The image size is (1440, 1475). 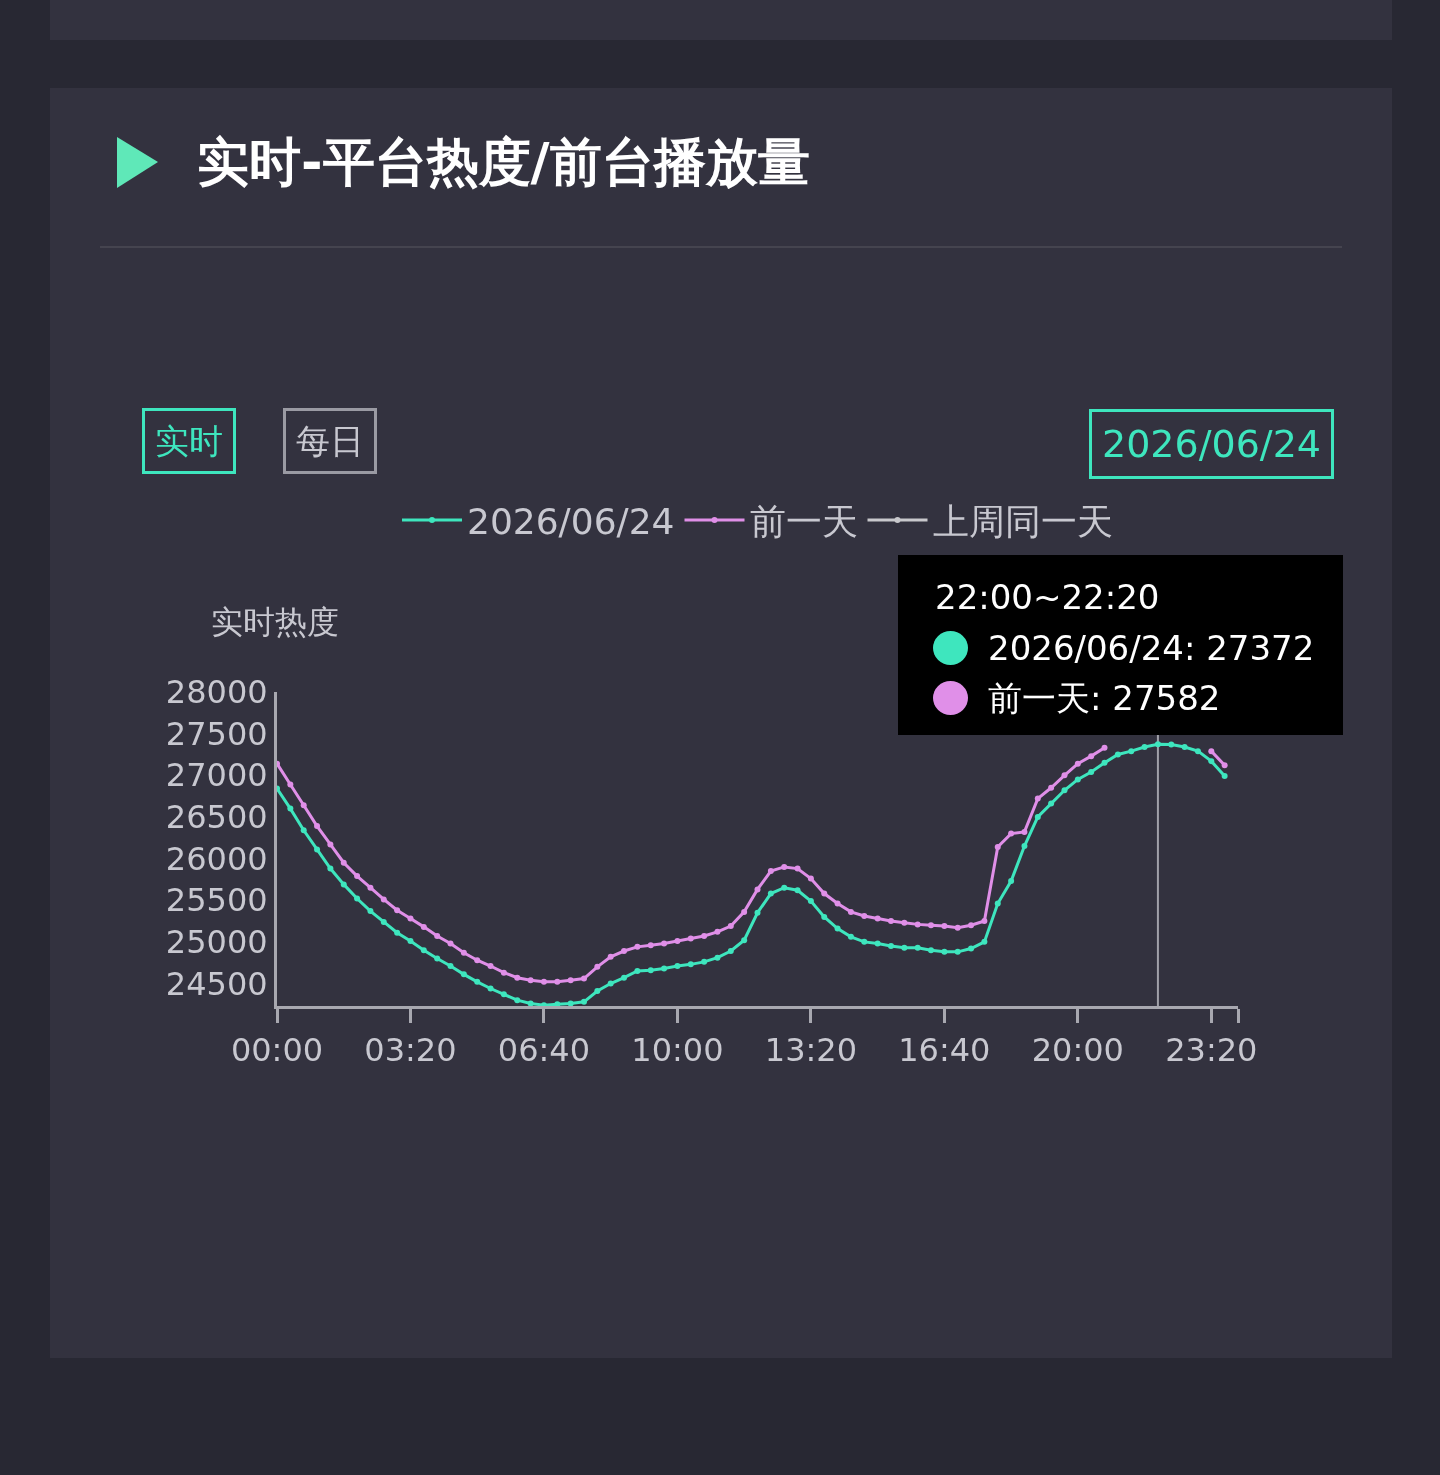 What do you see at coordinates (330, 441) in the screenshot?
I see `text: 每日` at bounding box center [330, 441].